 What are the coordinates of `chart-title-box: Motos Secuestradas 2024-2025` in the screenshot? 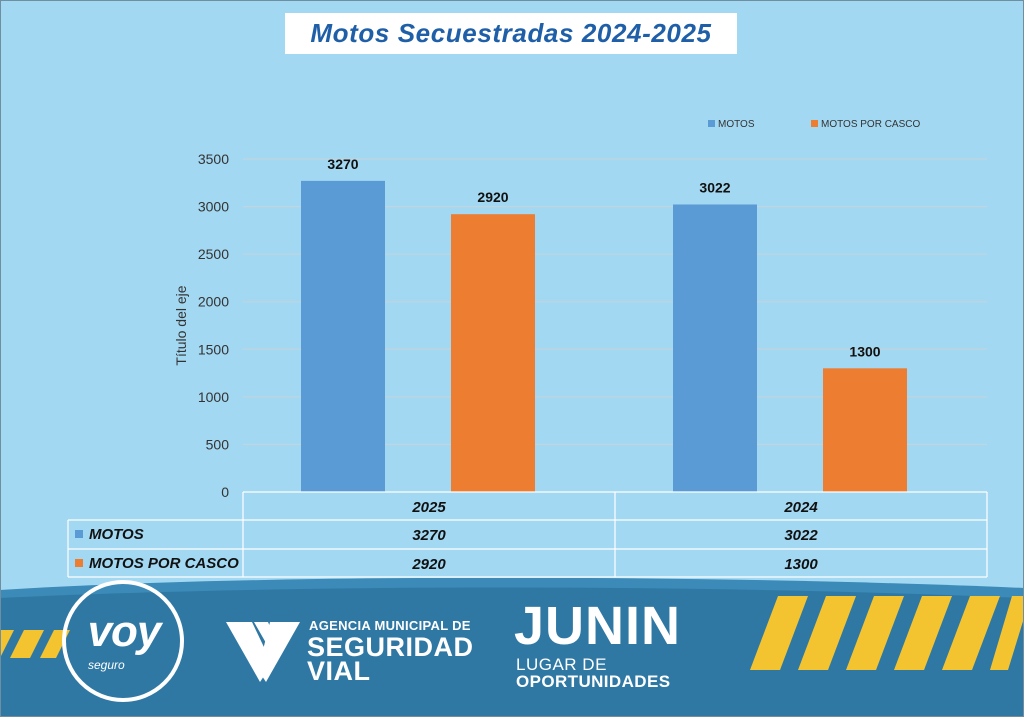 It's located at (511, 33).